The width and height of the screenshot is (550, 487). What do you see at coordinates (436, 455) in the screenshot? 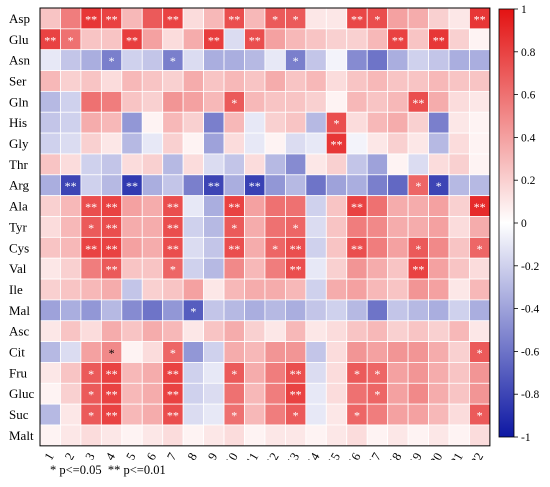
I see `column-label: 20` at bounding box center [436, 455].